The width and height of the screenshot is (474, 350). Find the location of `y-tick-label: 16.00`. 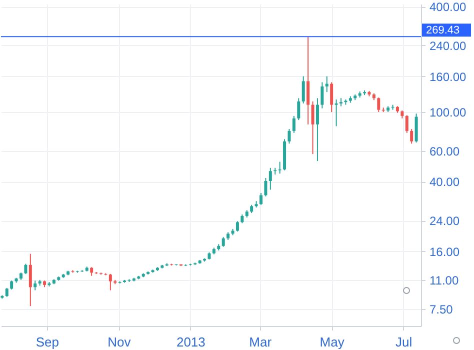

y-tick-label: 16.00 is located at coordinates (445, 251).